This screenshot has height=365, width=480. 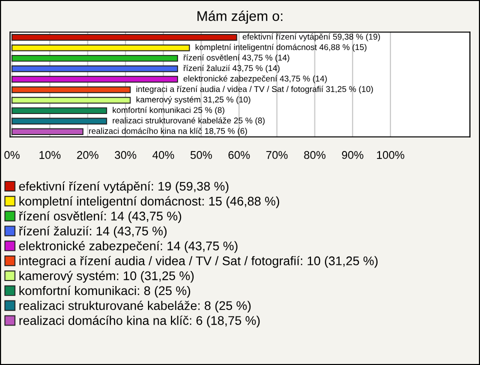 I want to click on data-label: komfortní komunikaci 25 % (8), so click(x=168, y=110).